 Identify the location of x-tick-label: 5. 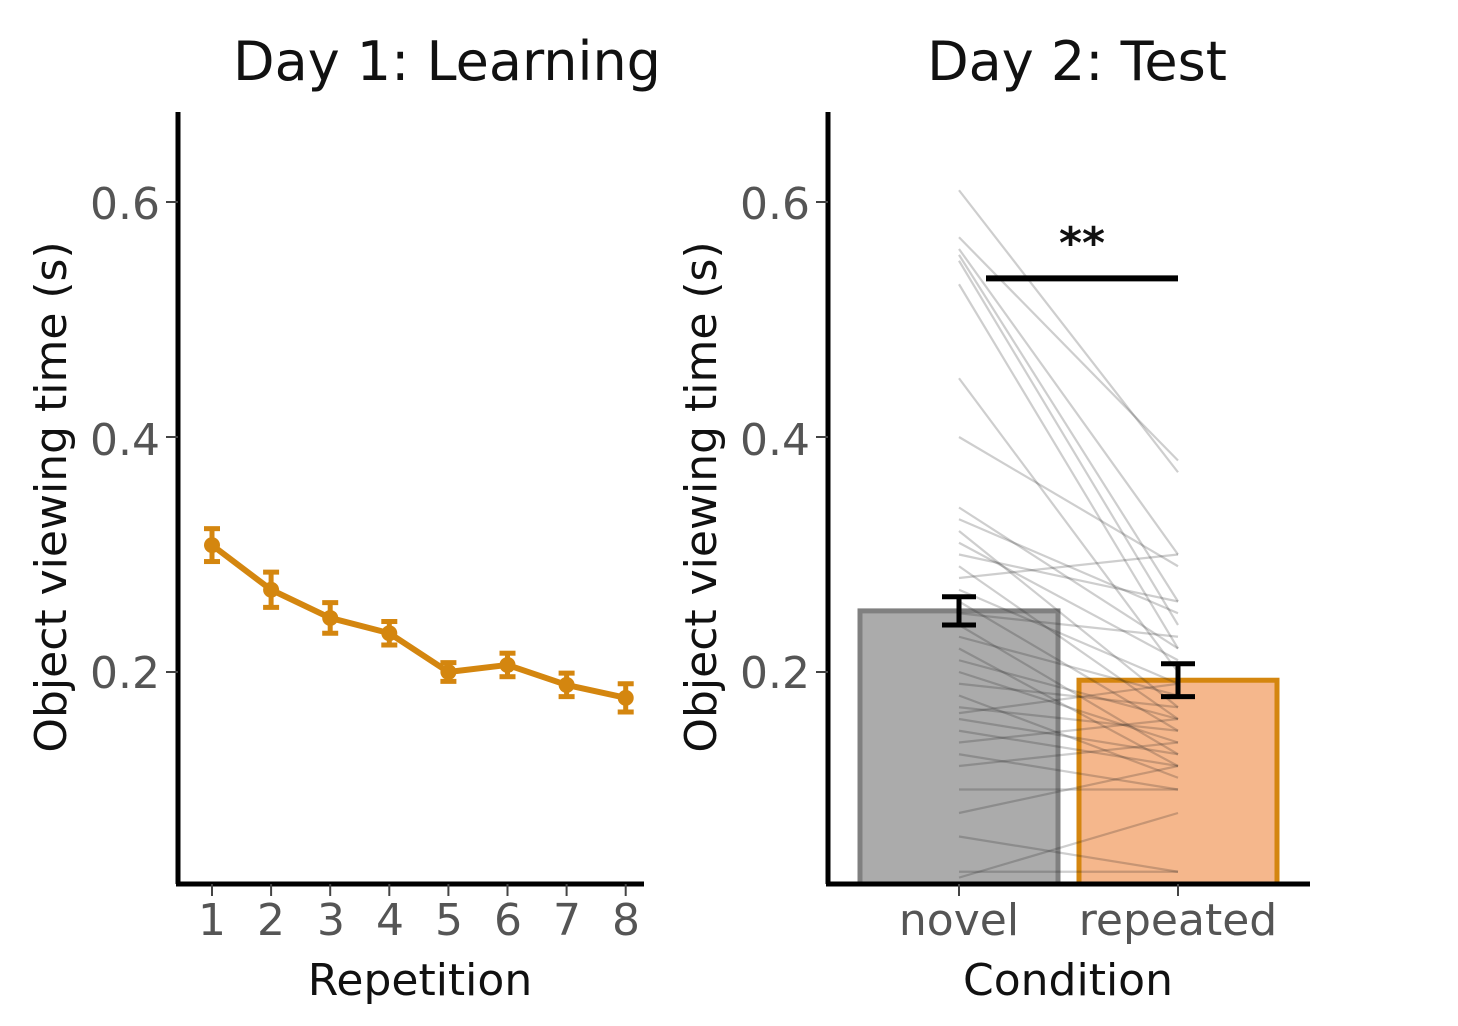
(449, 920).